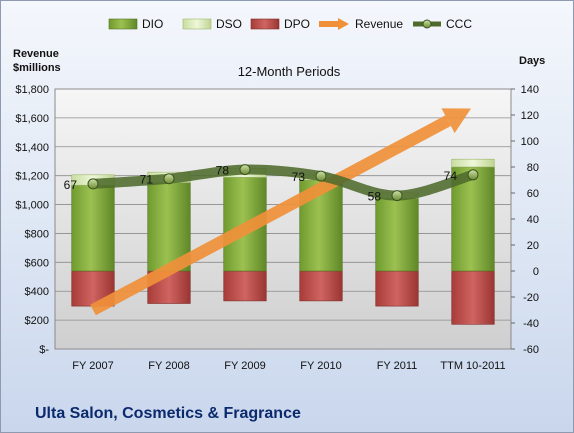  I want to click on ccc-data-label: 78, so click(223, 171).